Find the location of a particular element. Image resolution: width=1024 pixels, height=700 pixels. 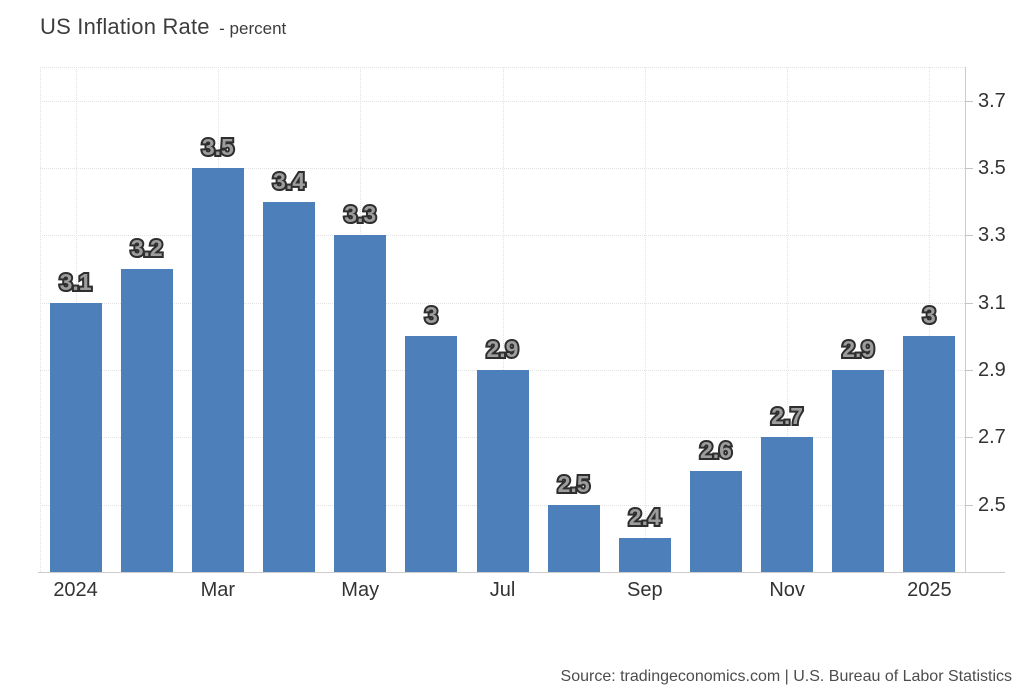

x-tick-label: Jul is located at coordinates (502, 590).